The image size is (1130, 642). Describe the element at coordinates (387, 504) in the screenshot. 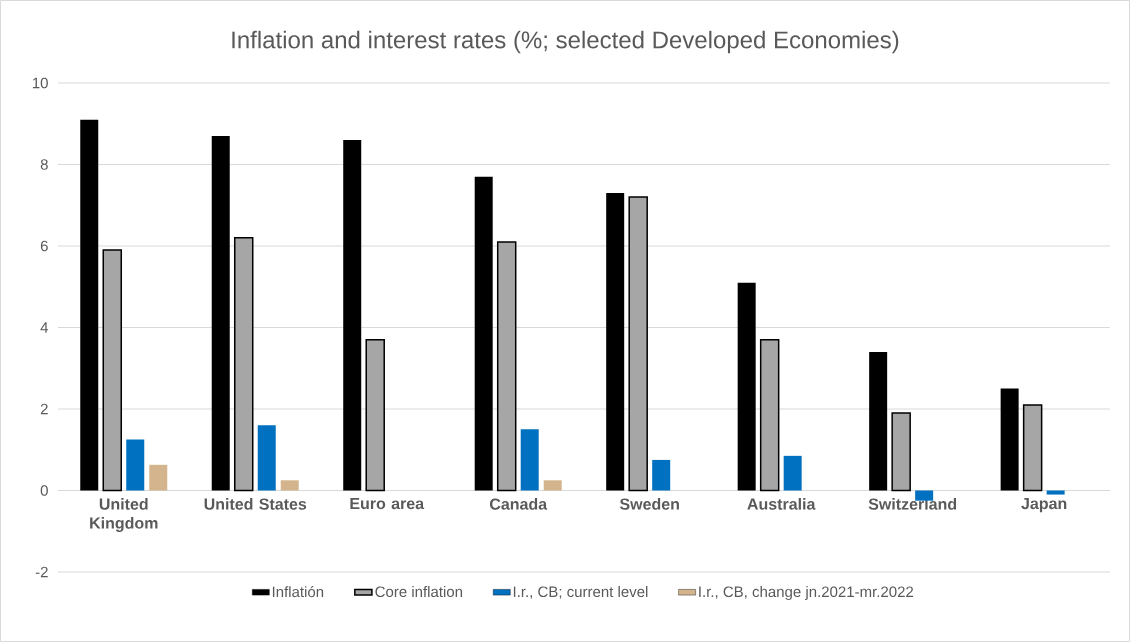

I see `x-tick-label: Euro area` at that location.